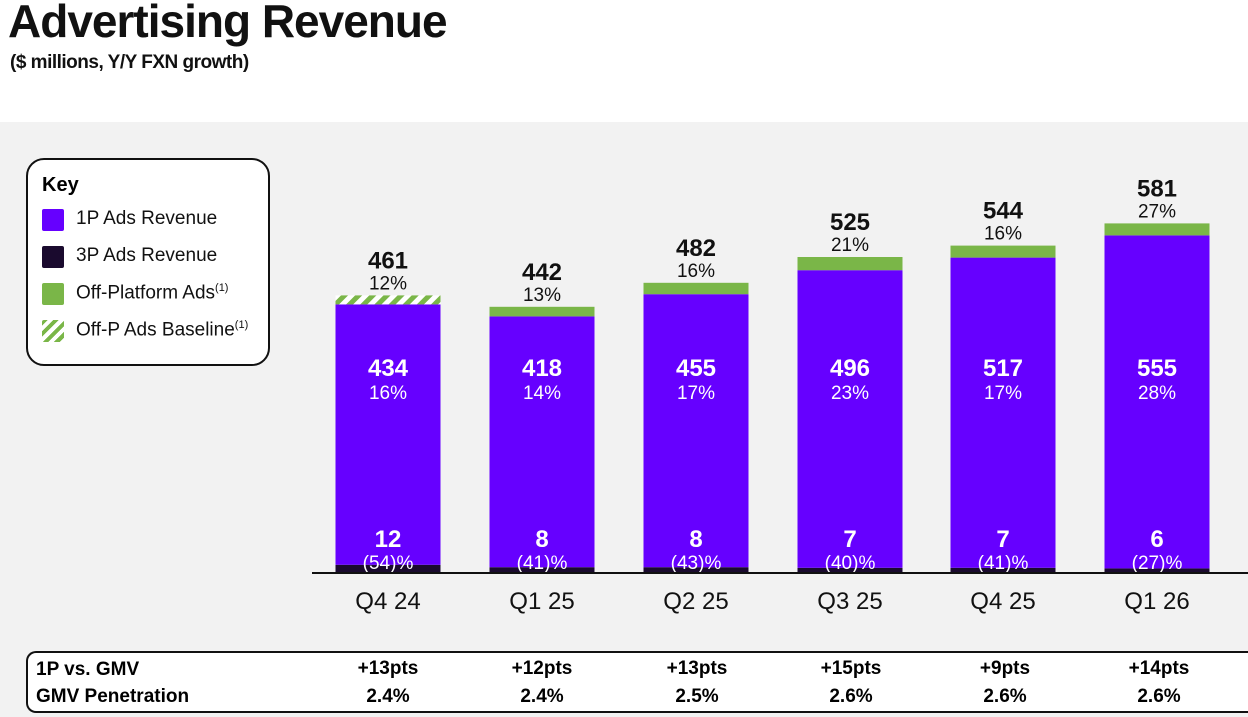 This screenshot has width=1248, height=717. Describe the element at coordinates (1003, 211) in the screenshot. I see `data-label-total: 544` at that location.